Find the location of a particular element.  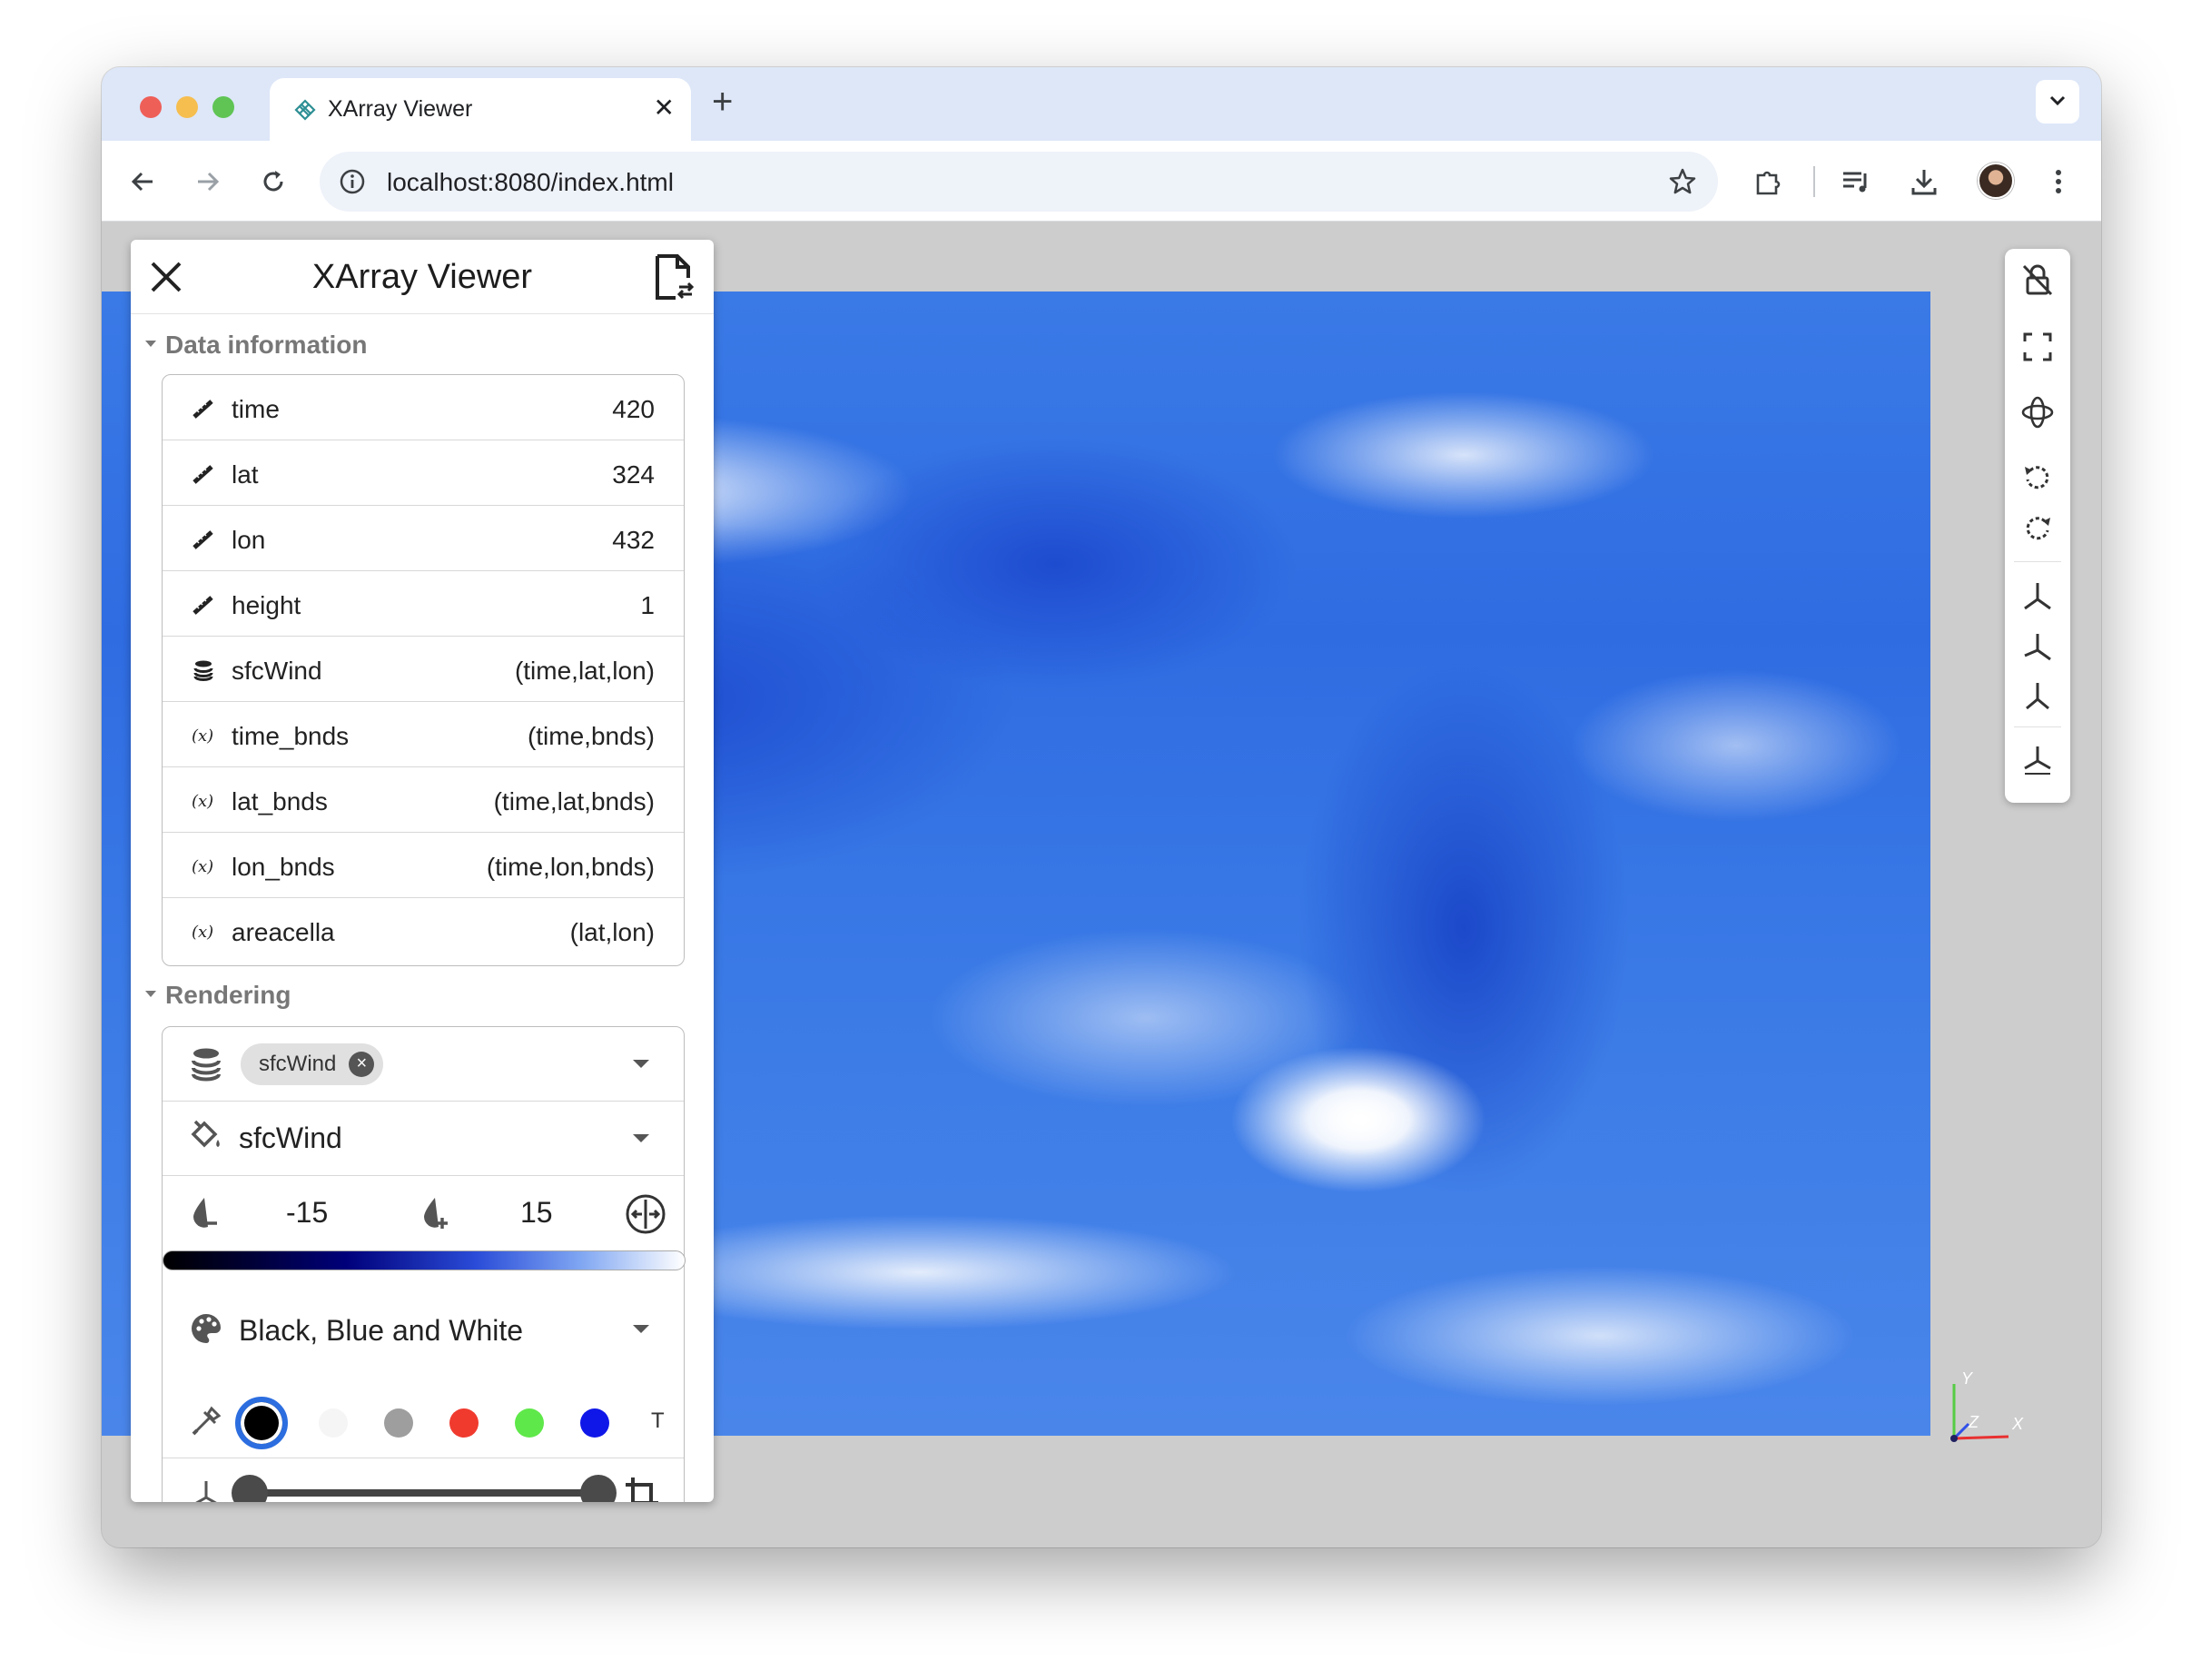

row-value: 1 is located at coordinates (647, 605).